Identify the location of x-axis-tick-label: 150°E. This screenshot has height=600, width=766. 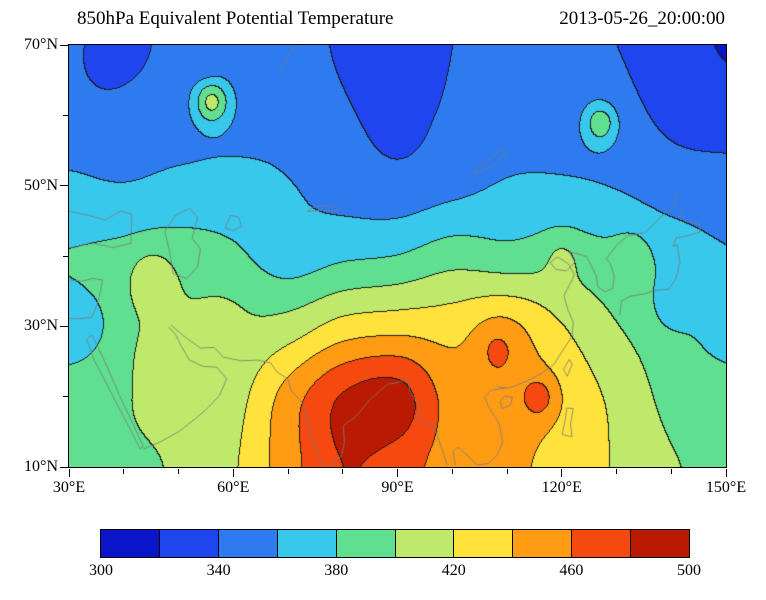
(726, 487).